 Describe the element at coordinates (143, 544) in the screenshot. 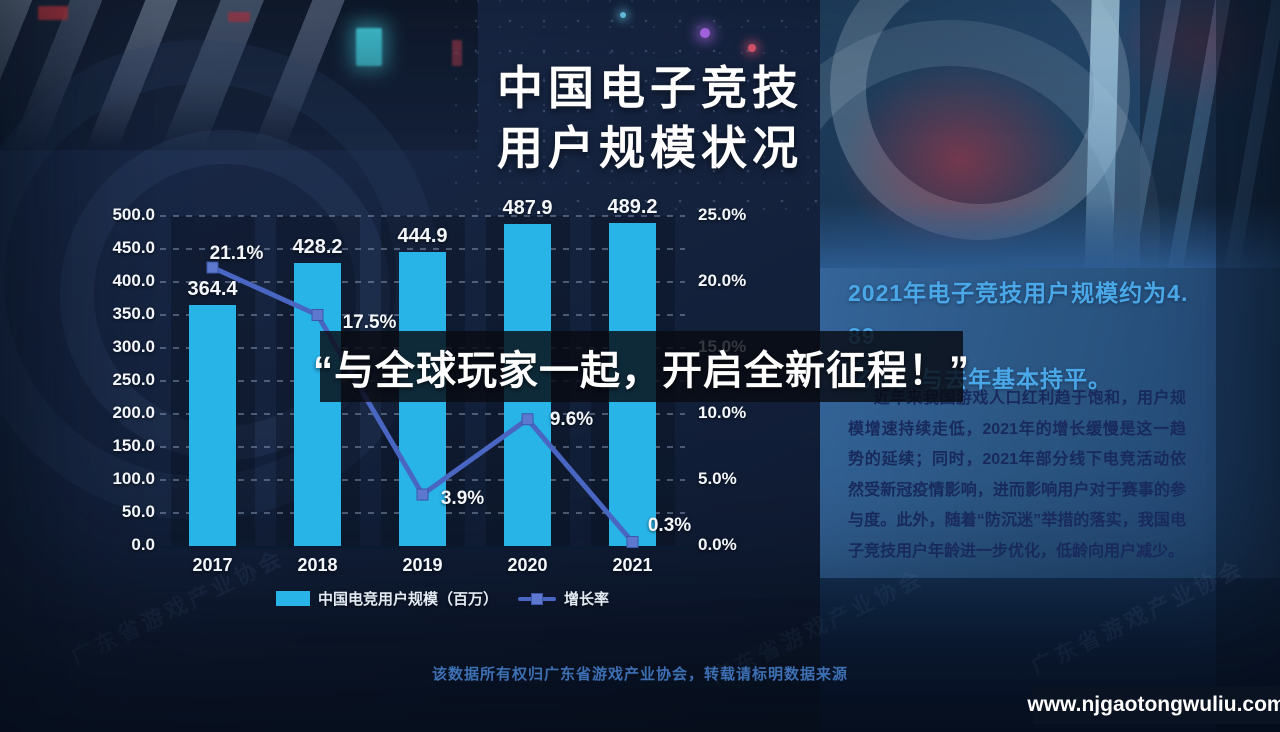

I see `y-axis-tick-label: 0.0` at that location.